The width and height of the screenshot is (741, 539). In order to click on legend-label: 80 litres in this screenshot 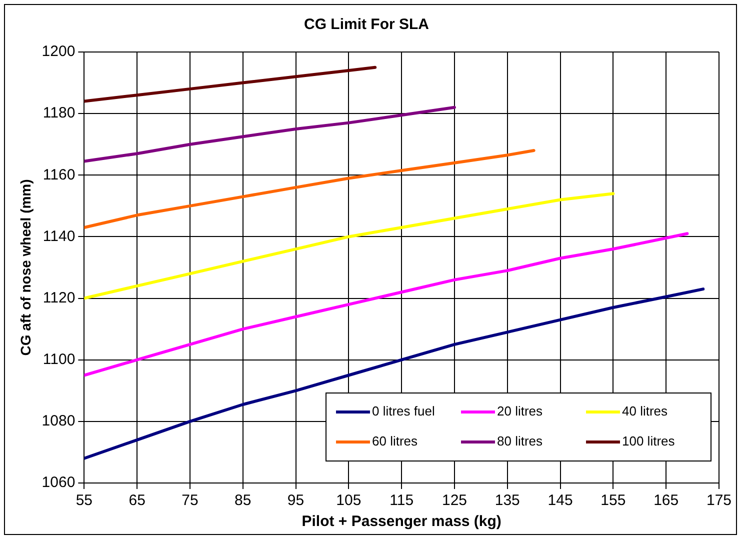, I will do `click(520, 441)`.